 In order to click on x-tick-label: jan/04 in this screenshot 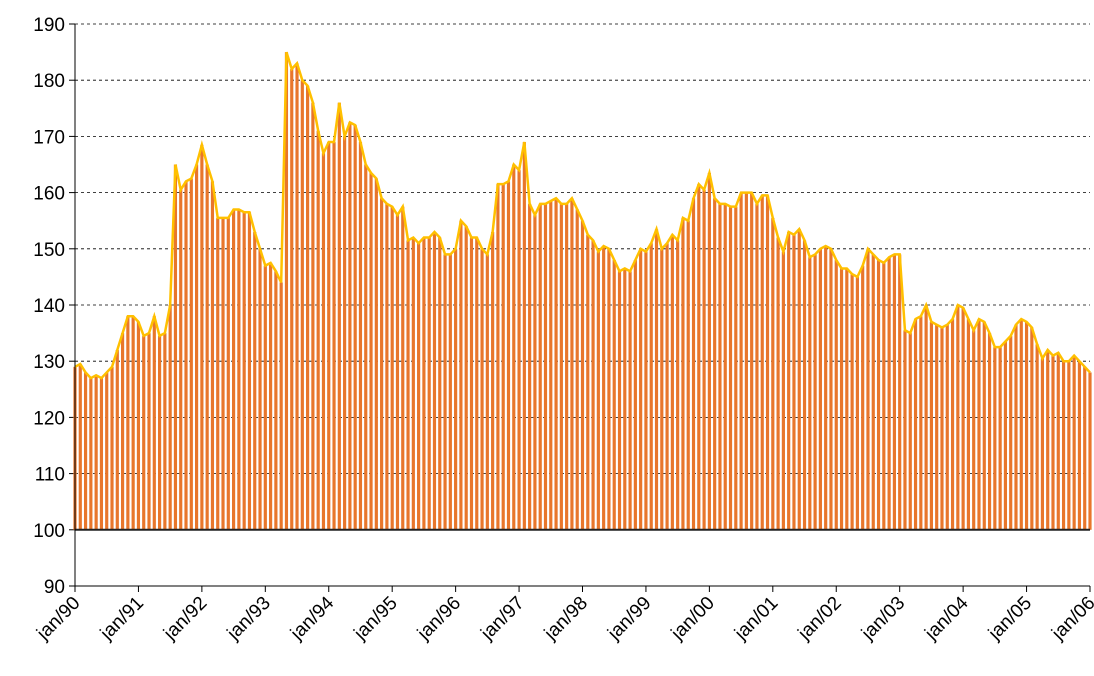, I will do `click(946, 618)`.